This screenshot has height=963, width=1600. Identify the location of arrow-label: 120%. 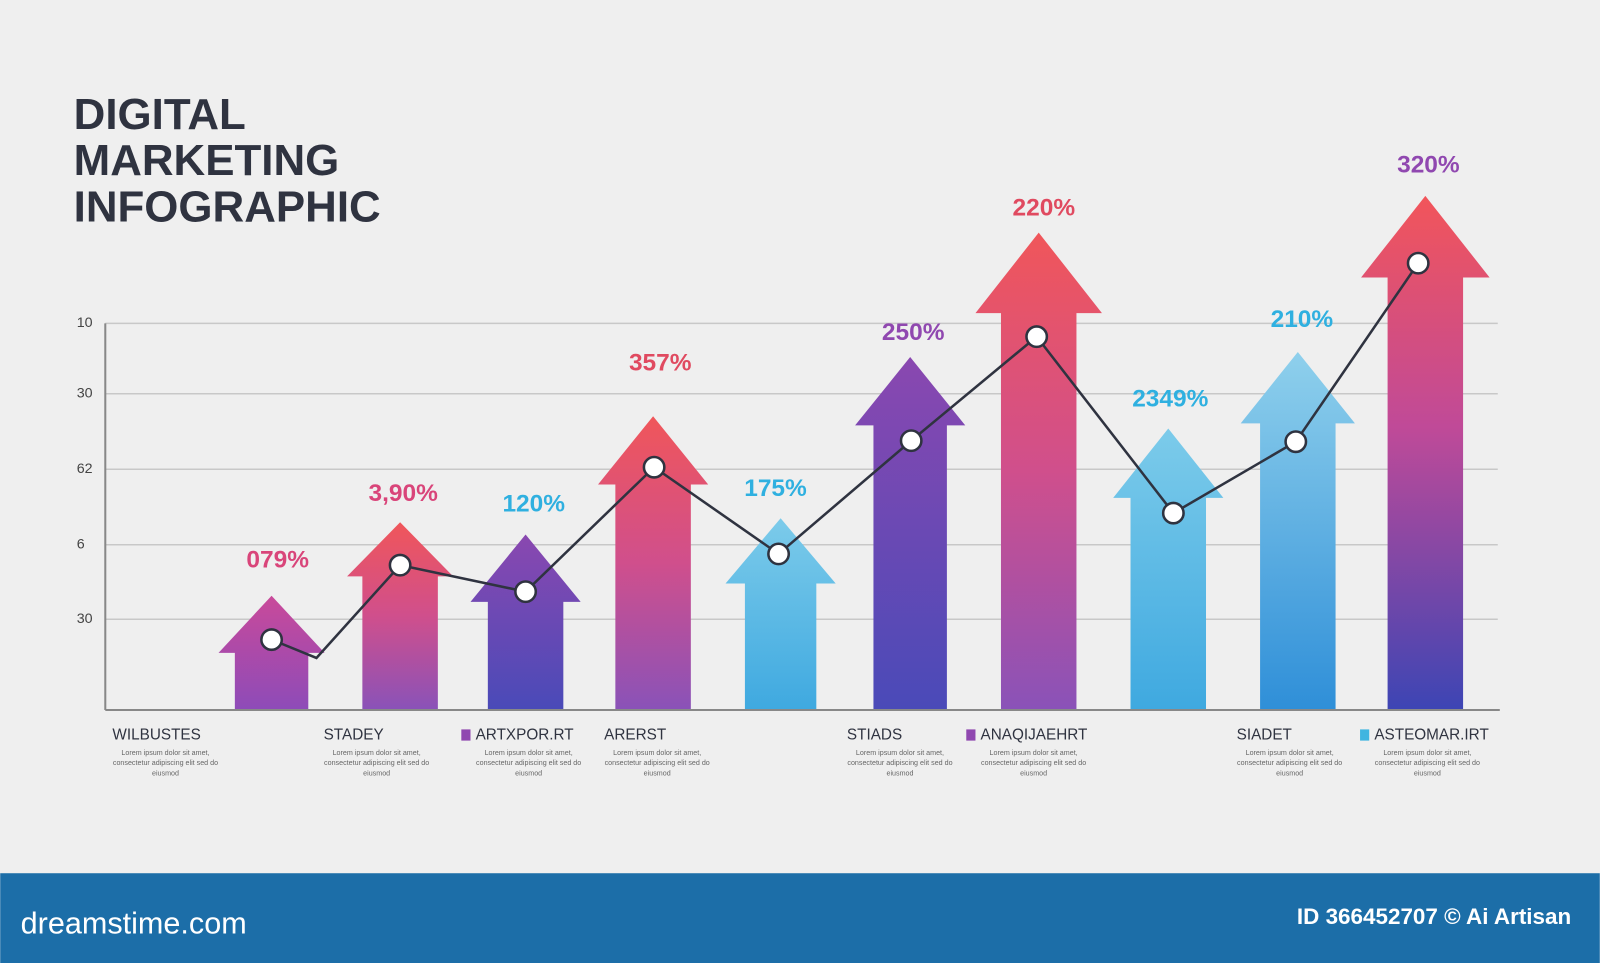
(533, 503).